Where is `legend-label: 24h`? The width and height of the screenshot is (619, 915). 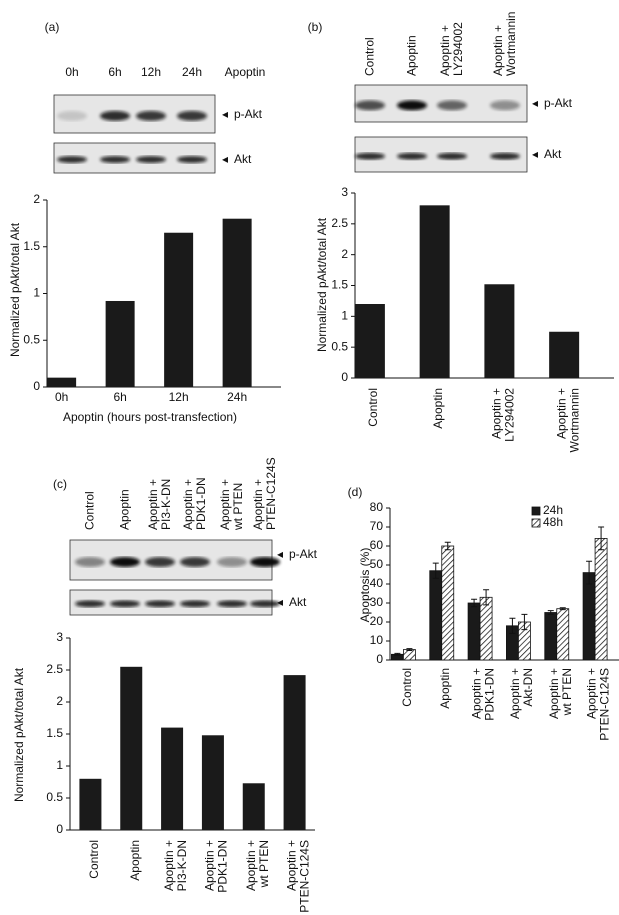 legend-label: 24h is located at coordinates (553, 510).